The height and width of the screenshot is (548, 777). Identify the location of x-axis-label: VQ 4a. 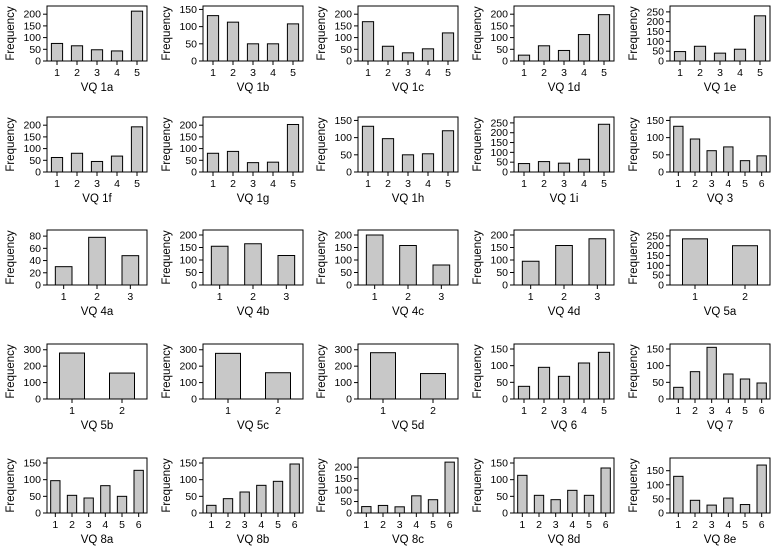
(97, 312).